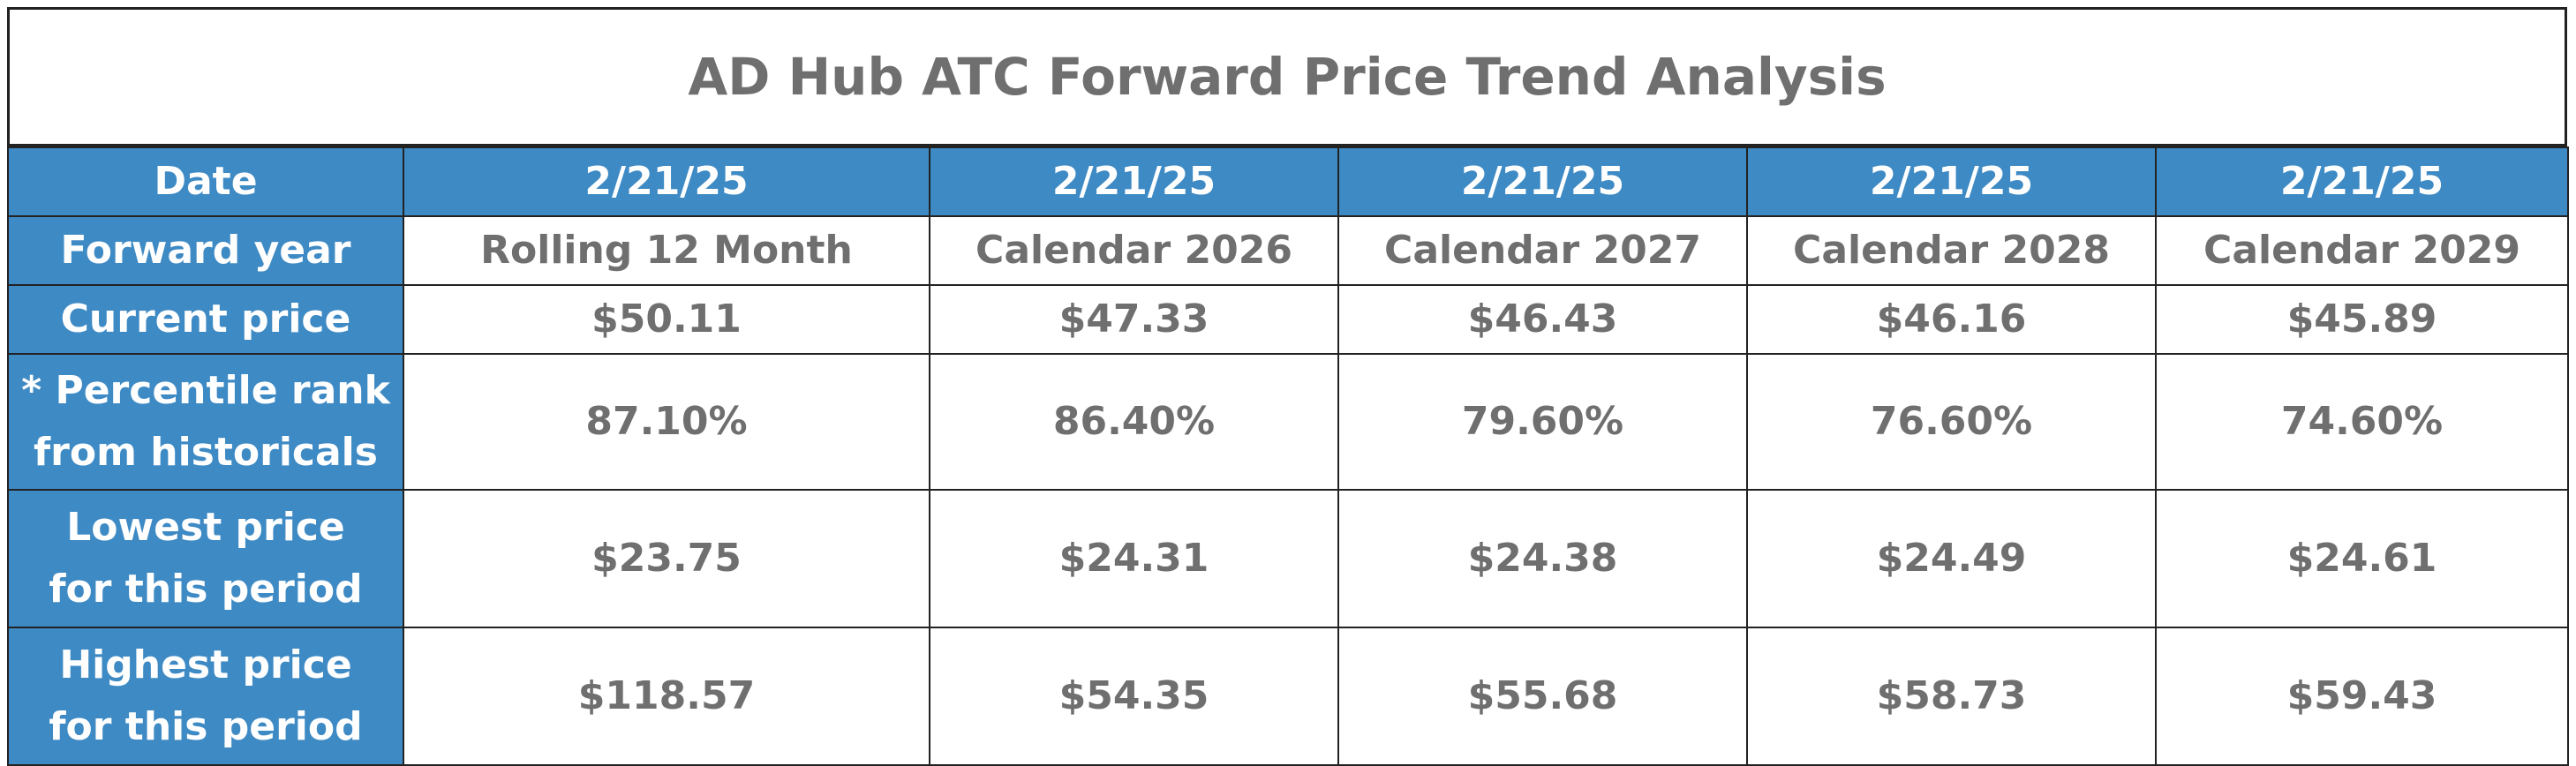 This screenshot has width=2576, height=766. What do you see at coordinates (1952, 558) in the screenshot?
I see `lowest-price-cell: $24.49` at bounding box center [1952, 558].